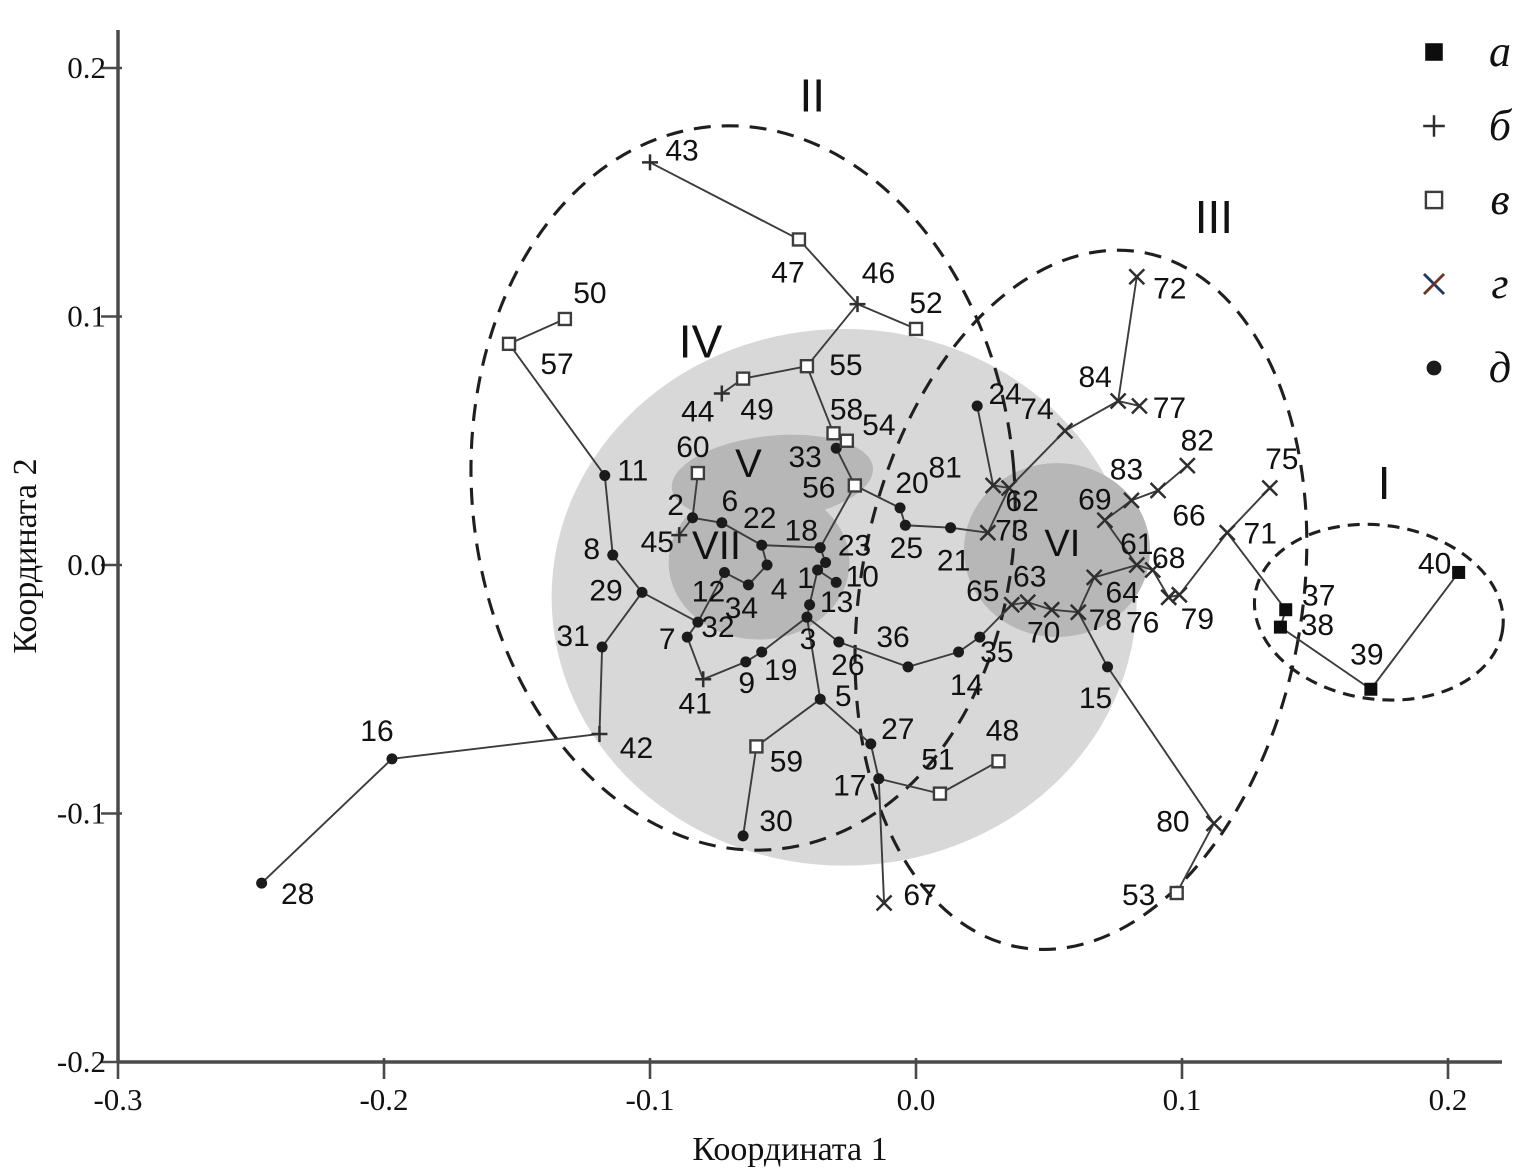 This screenshot has width=1527, height=1175. I want to click on point-70-marker-x-cross, so click(1052, 610).